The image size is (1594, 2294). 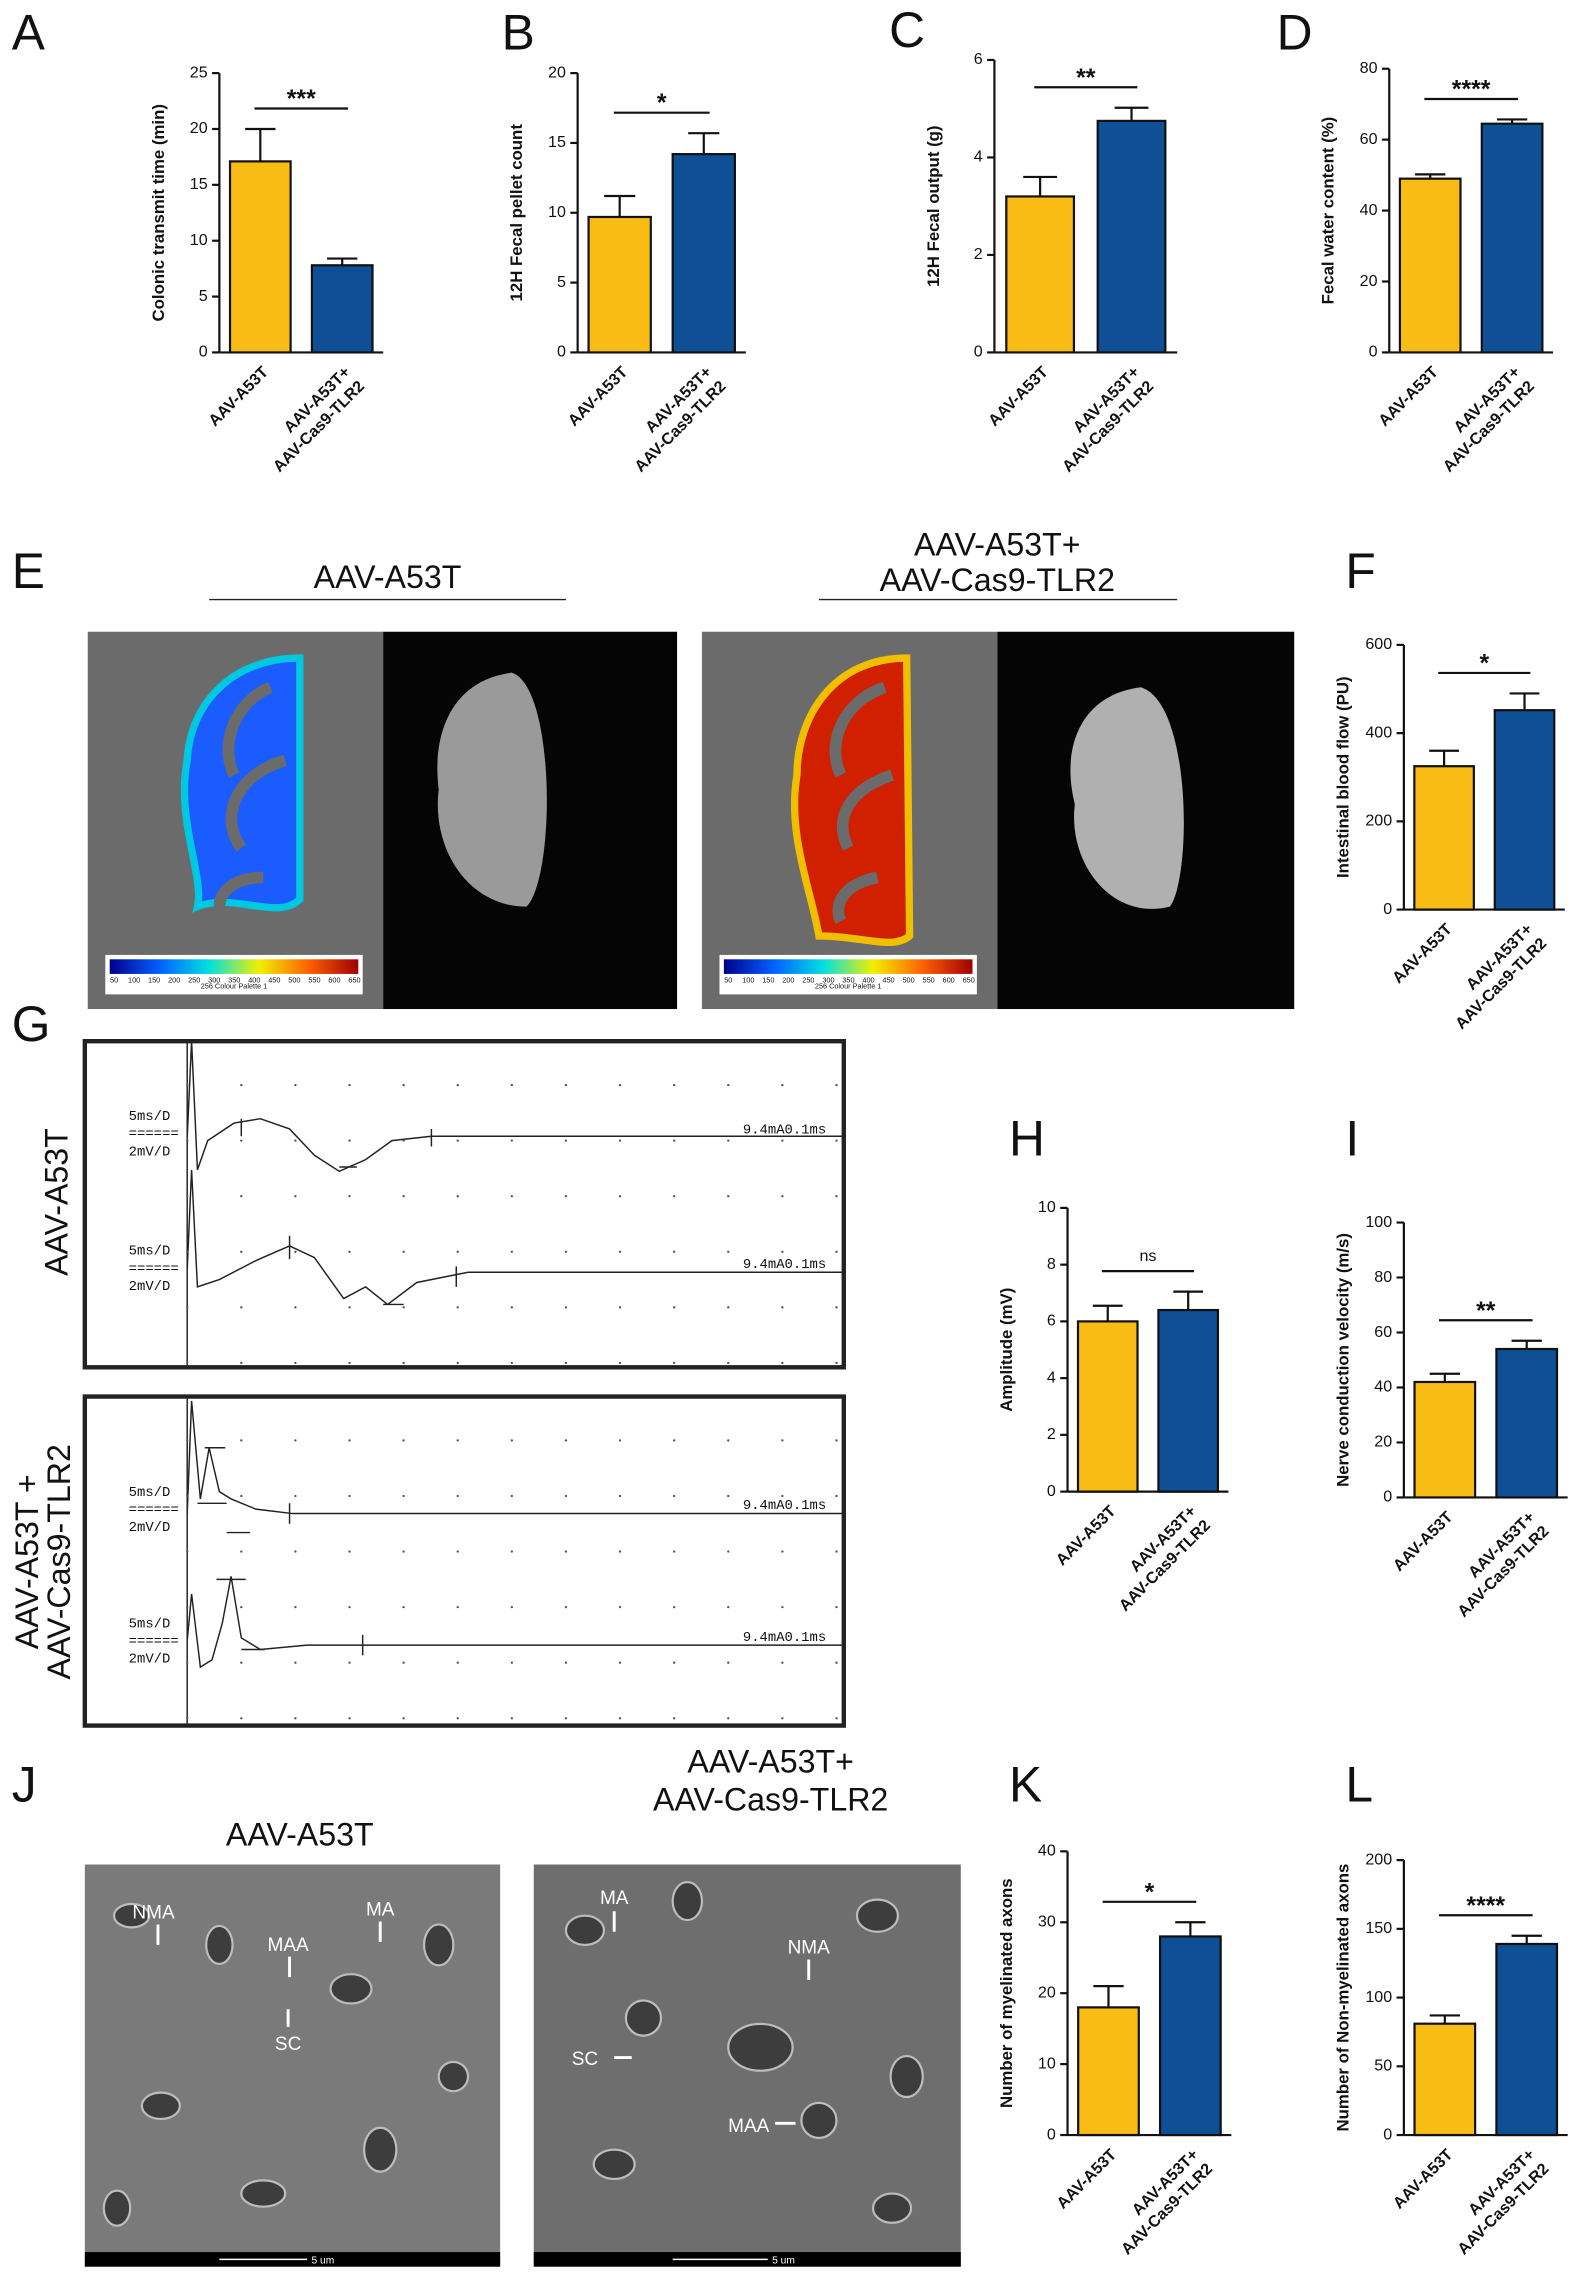 I want to click on y-tick-label: 40, so click(x=1383, y=1387).